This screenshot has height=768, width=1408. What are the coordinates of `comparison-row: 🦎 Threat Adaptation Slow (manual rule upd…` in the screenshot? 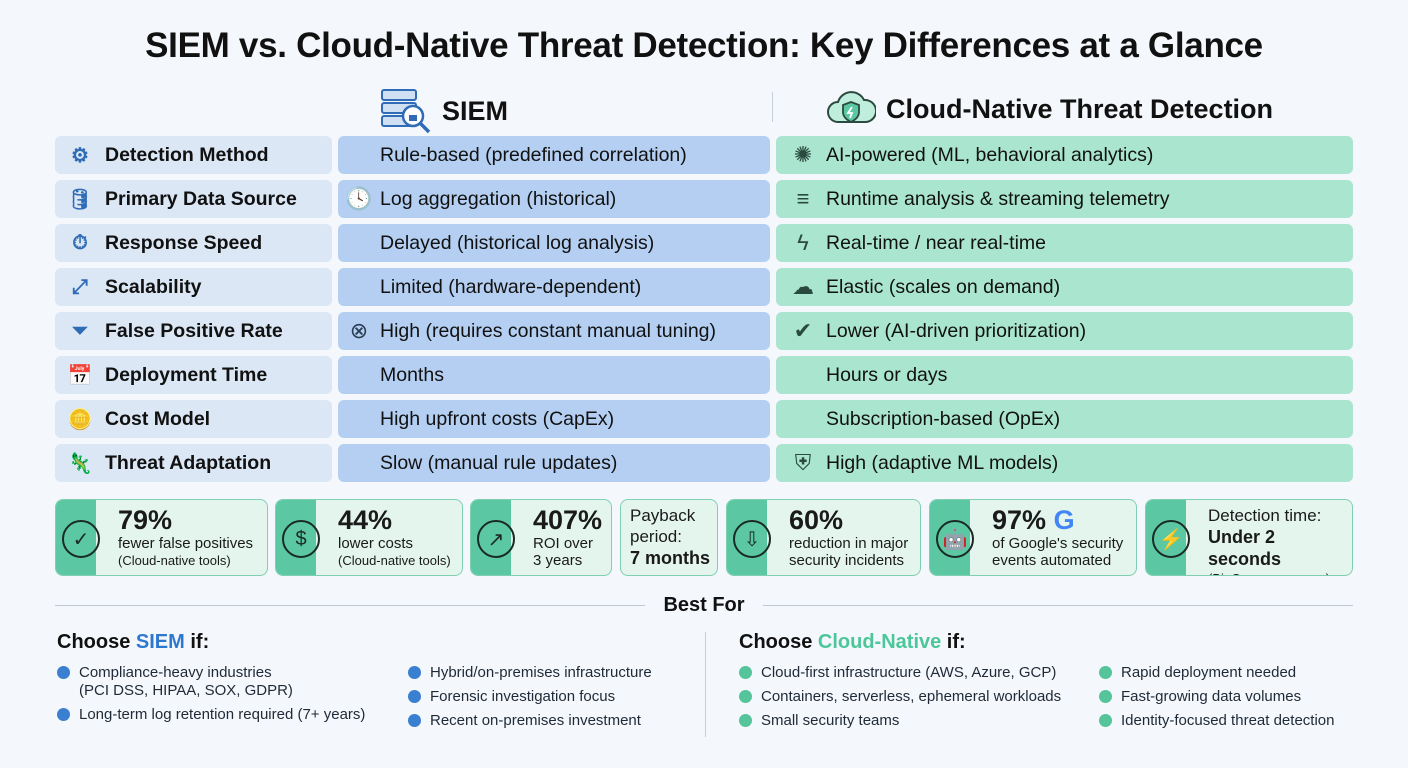 It's located at (704, 463).